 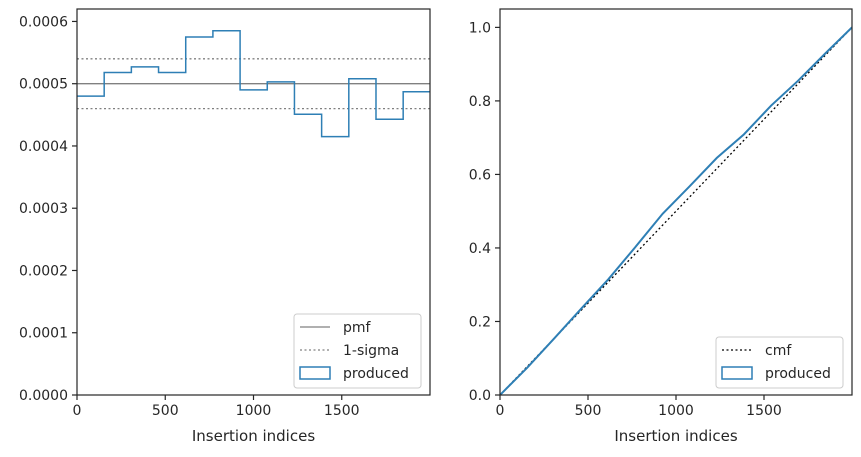 I want to click on y-tick-label: 0.0001, so click(x=43, y=334).